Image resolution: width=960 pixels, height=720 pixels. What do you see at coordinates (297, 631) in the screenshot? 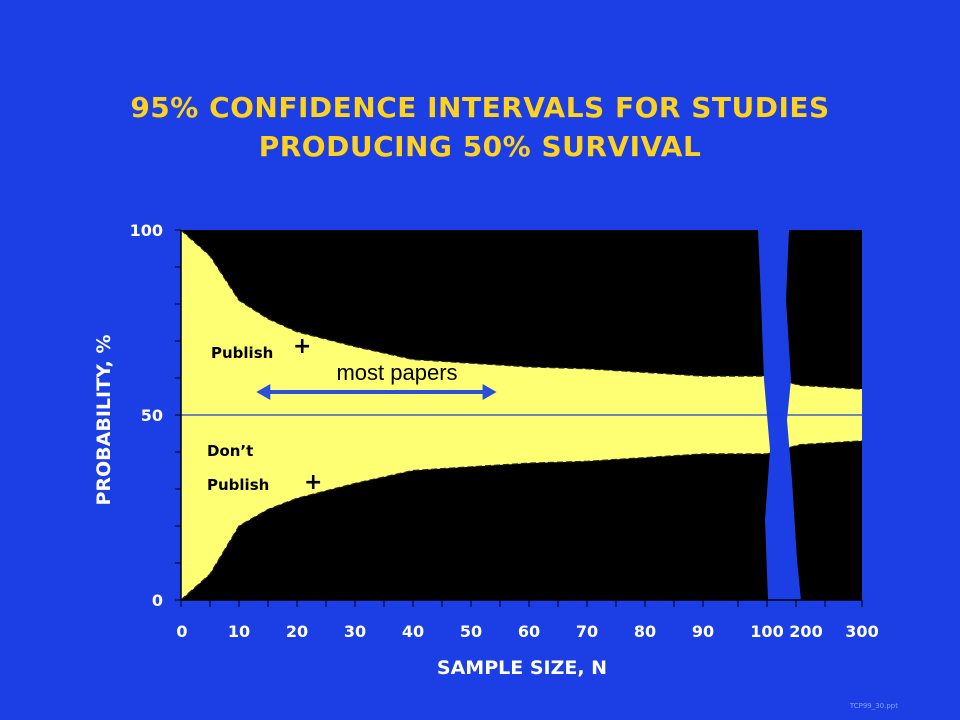
I see `x-tick-label: 20` at bounding box center [297, 631].